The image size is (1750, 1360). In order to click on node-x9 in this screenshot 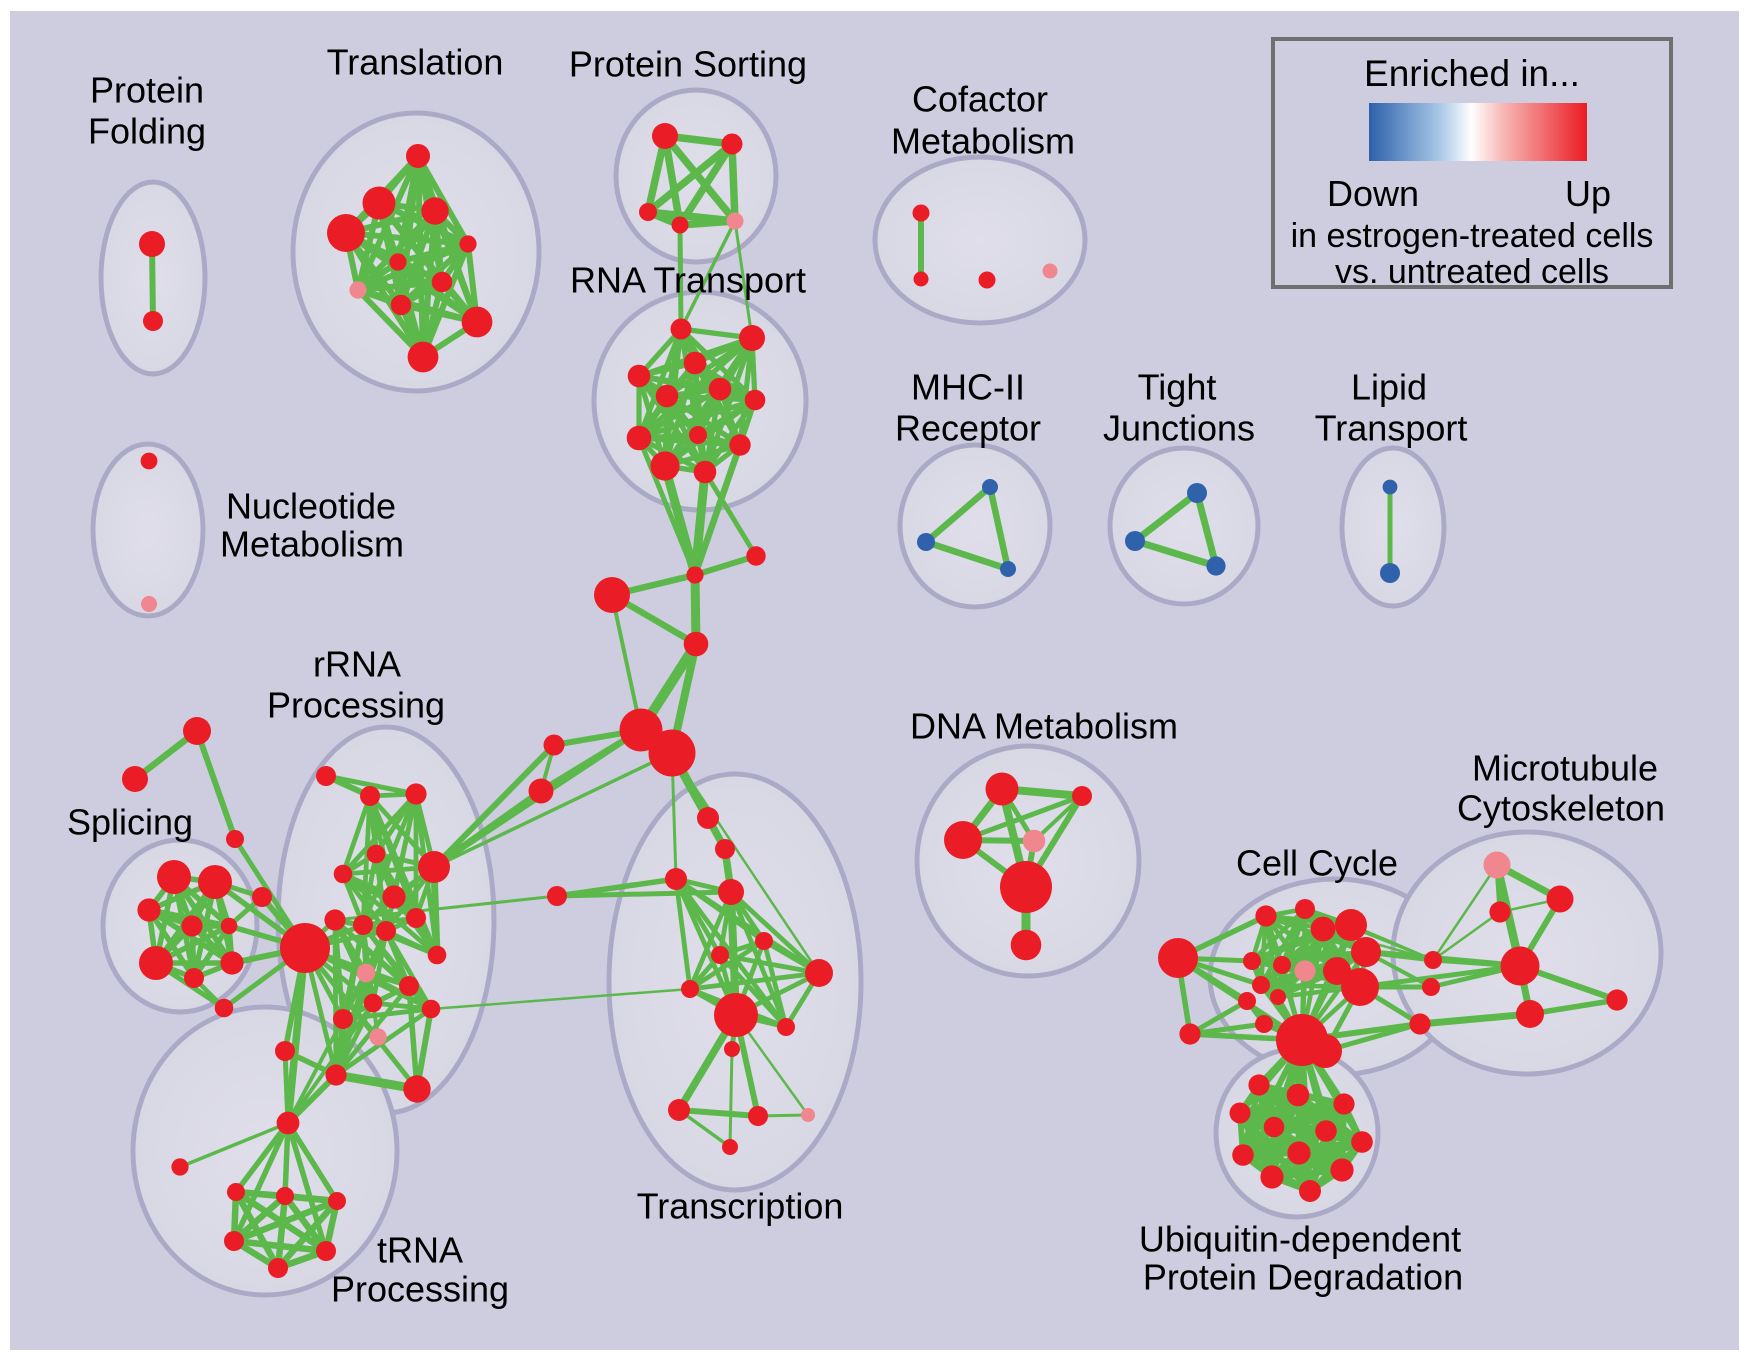, I will do `click(736, 1015)`.